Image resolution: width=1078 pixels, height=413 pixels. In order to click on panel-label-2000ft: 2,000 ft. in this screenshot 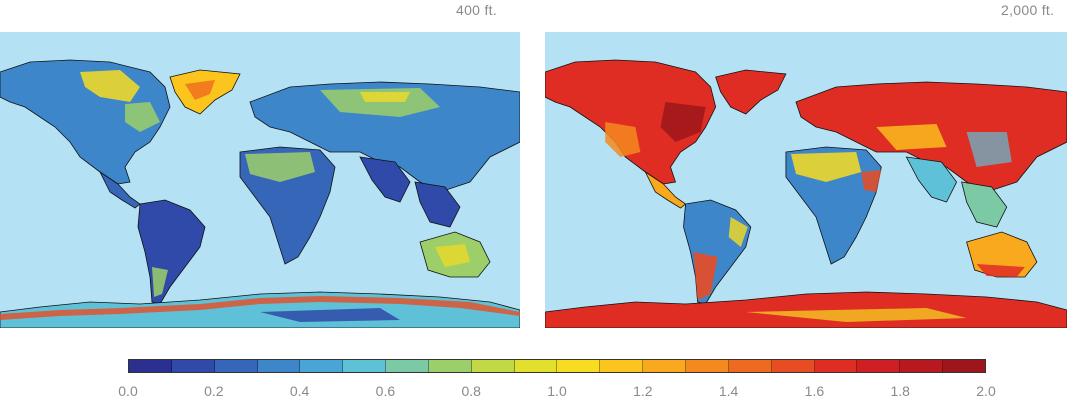, I will do `click(1028, 10)`.